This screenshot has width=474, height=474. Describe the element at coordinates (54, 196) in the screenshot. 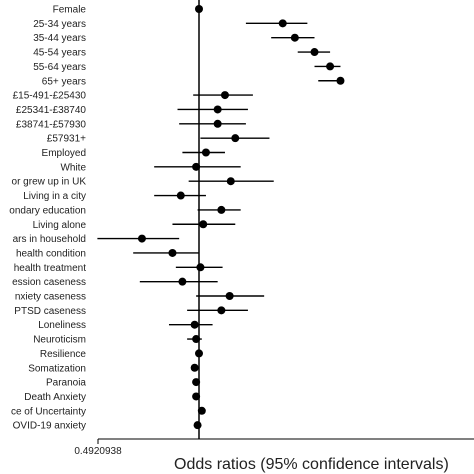

I see `row-label: Living in a city` at that location.